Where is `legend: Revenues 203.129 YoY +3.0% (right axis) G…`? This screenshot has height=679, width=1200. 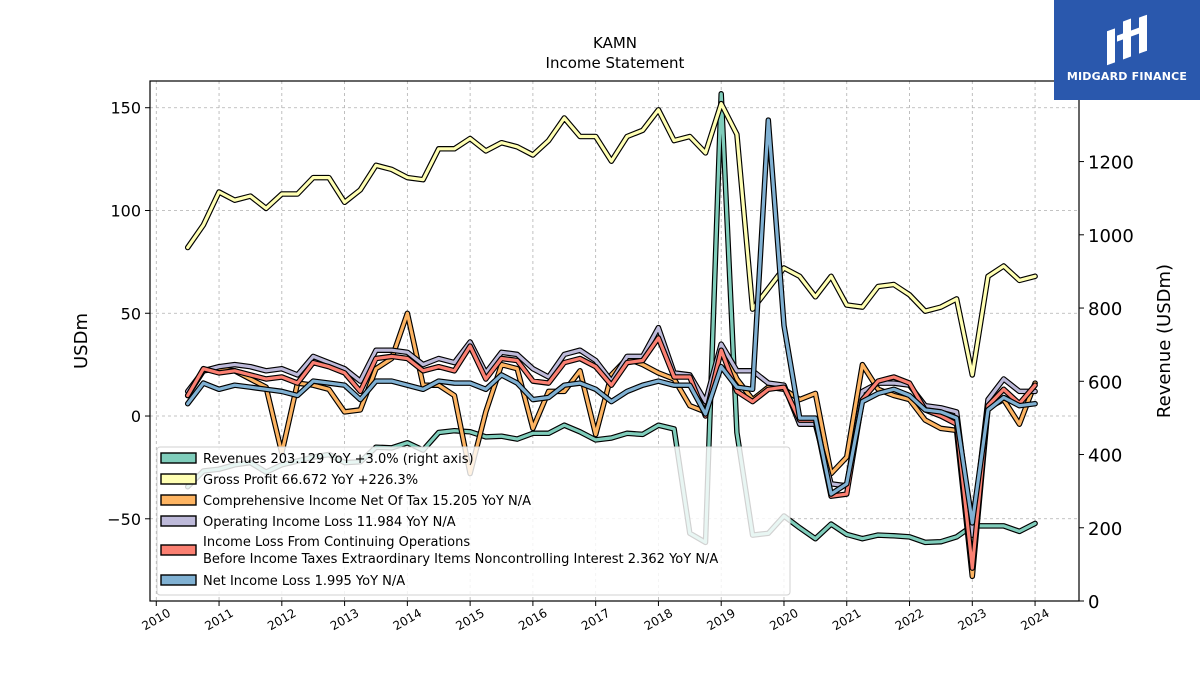 legend: Revenues 203.129 YoY +3.0% (right axis) G… is located at coordinates (473, 521).